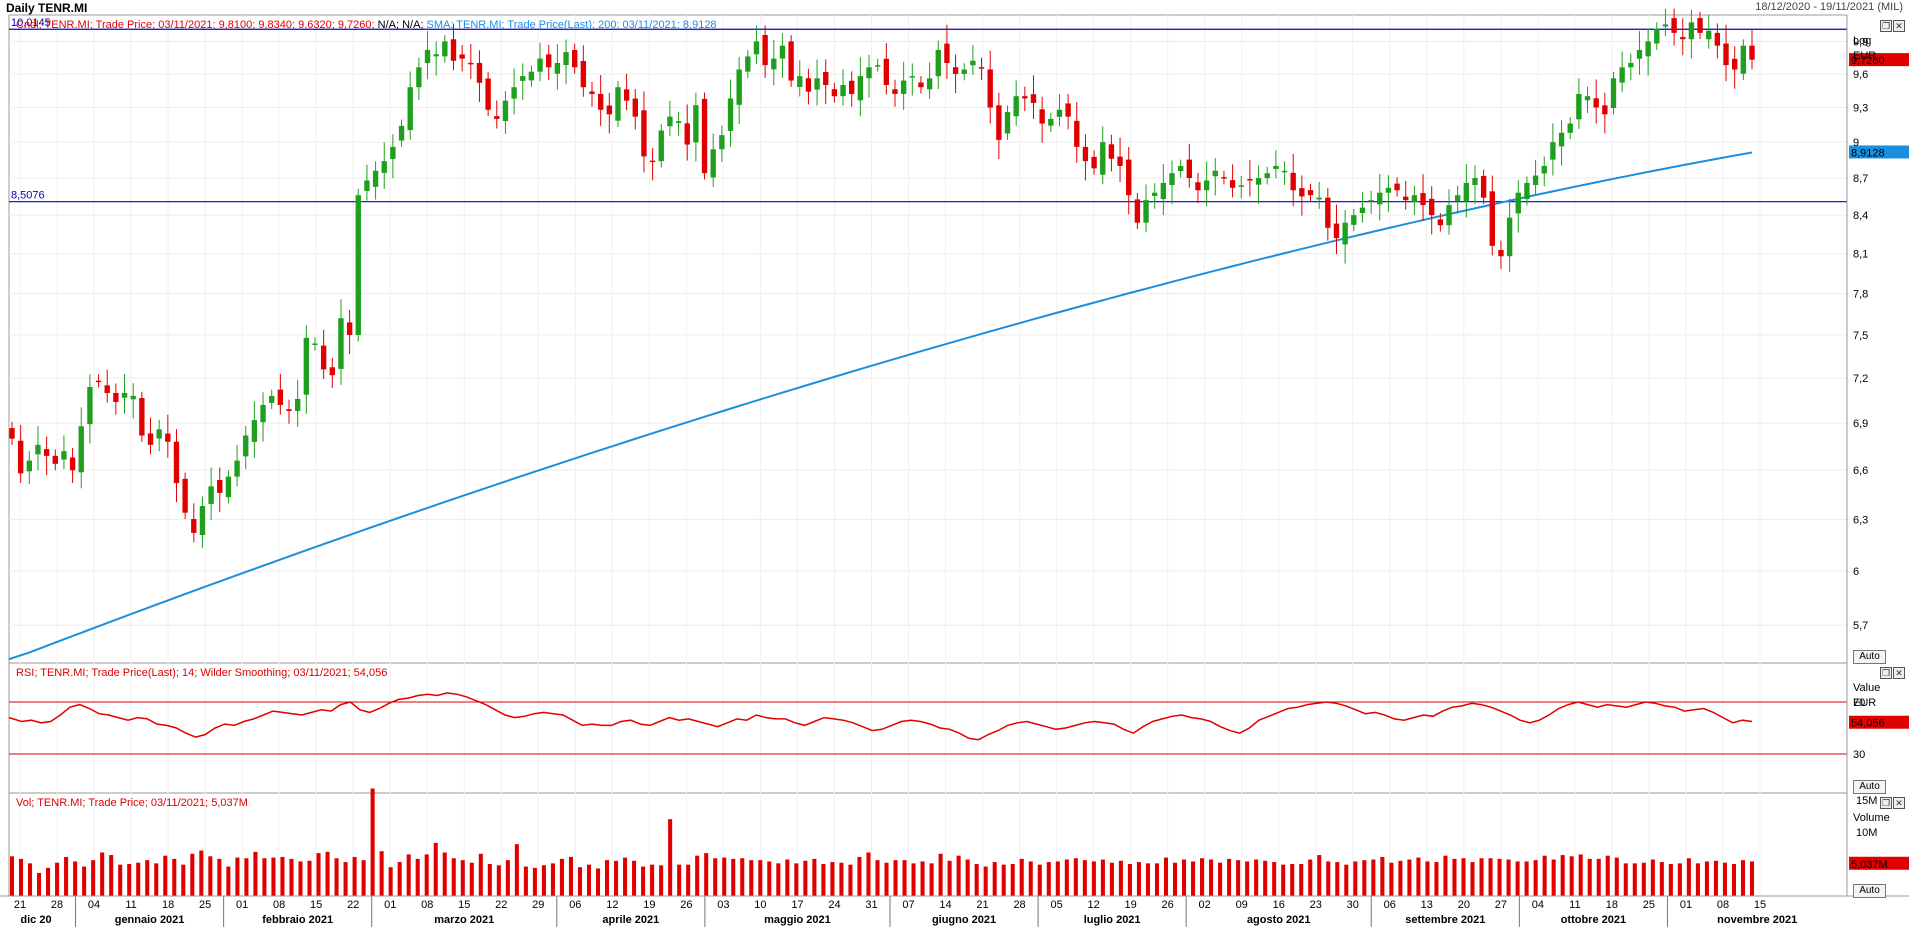 This screenshot has height=927, width=1909. Describe the element at coordinates (958, 726) in the screenshot. I see `rsi-series: 30 70 54,056` at that location.